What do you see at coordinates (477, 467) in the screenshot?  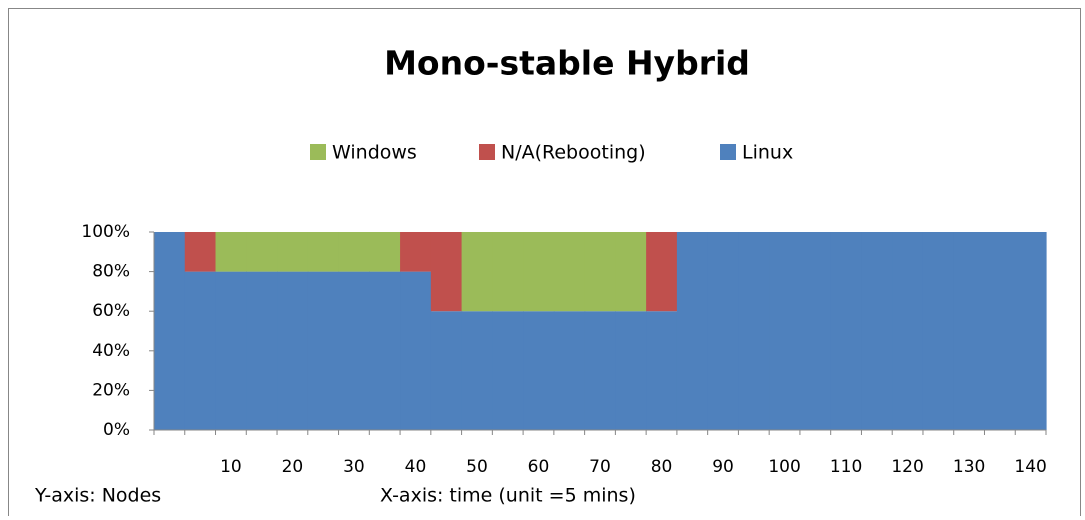 I see `x-tick-label: 50` at bounding box center [477, 467].